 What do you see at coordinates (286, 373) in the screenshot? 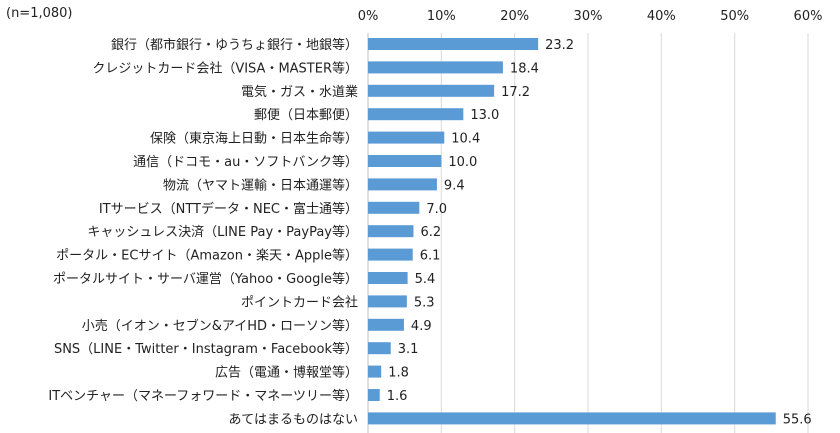
I see `category-label: 広告（電通・博報堂等）` at bounding box center [286, 373].